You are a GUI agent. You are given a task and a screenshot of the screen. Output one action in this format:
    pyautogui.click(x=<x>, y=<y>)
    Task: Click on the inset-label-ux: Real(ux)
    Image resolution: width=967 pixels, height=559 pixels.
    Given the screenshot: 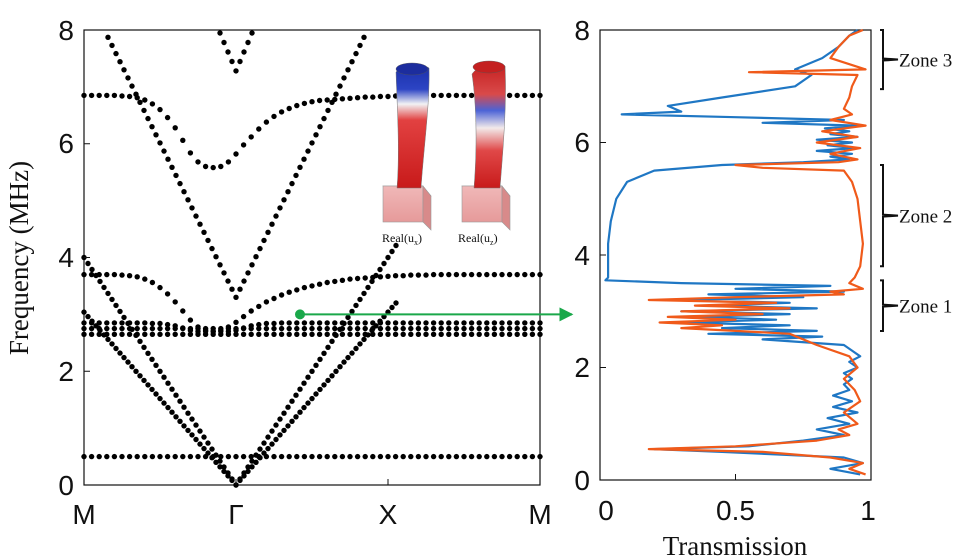 What is the action you would take?
    pyautogui.click(x=402, y=239)
    